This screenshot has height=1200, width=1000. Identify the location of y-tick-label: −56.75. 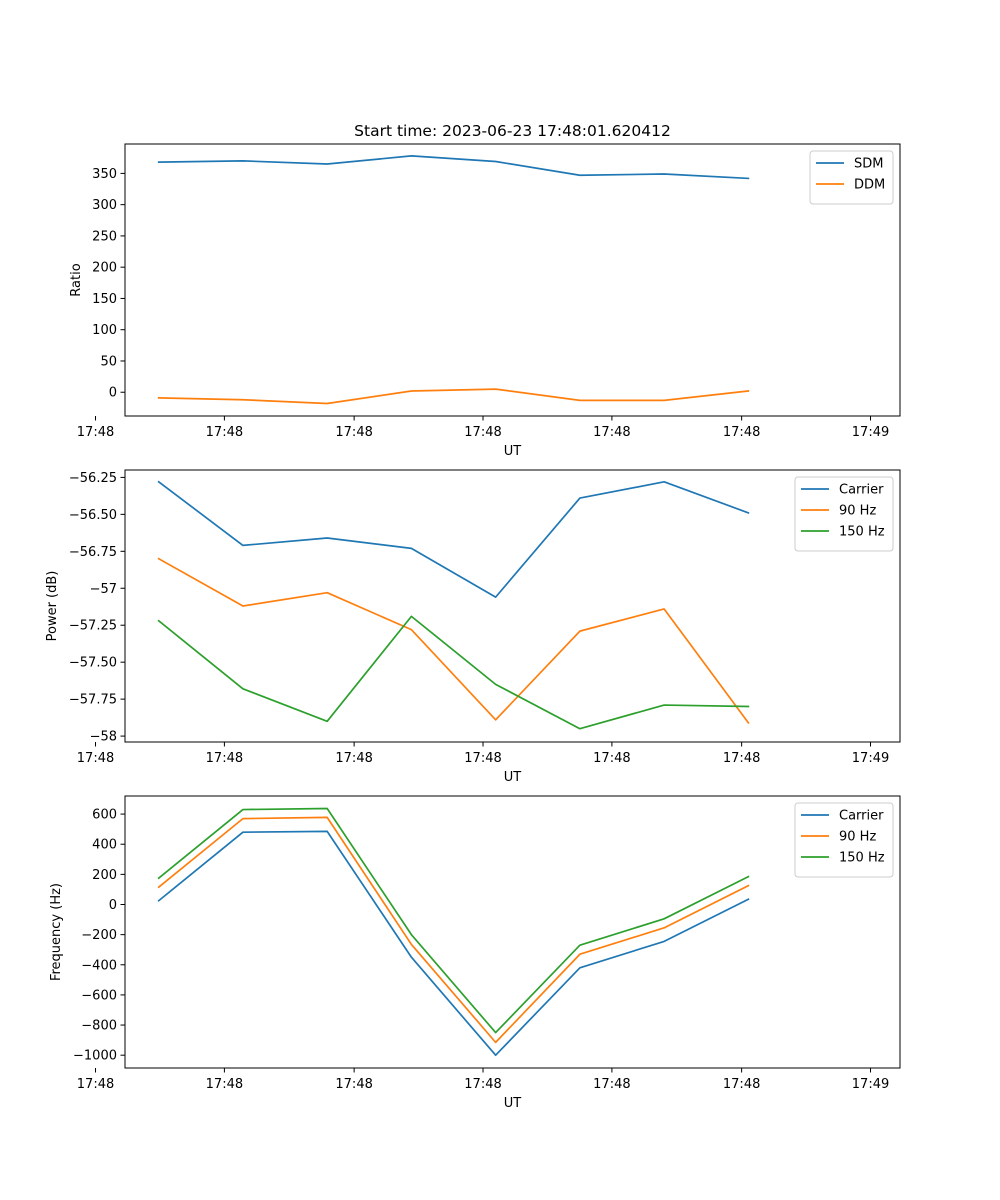
(93, 552).